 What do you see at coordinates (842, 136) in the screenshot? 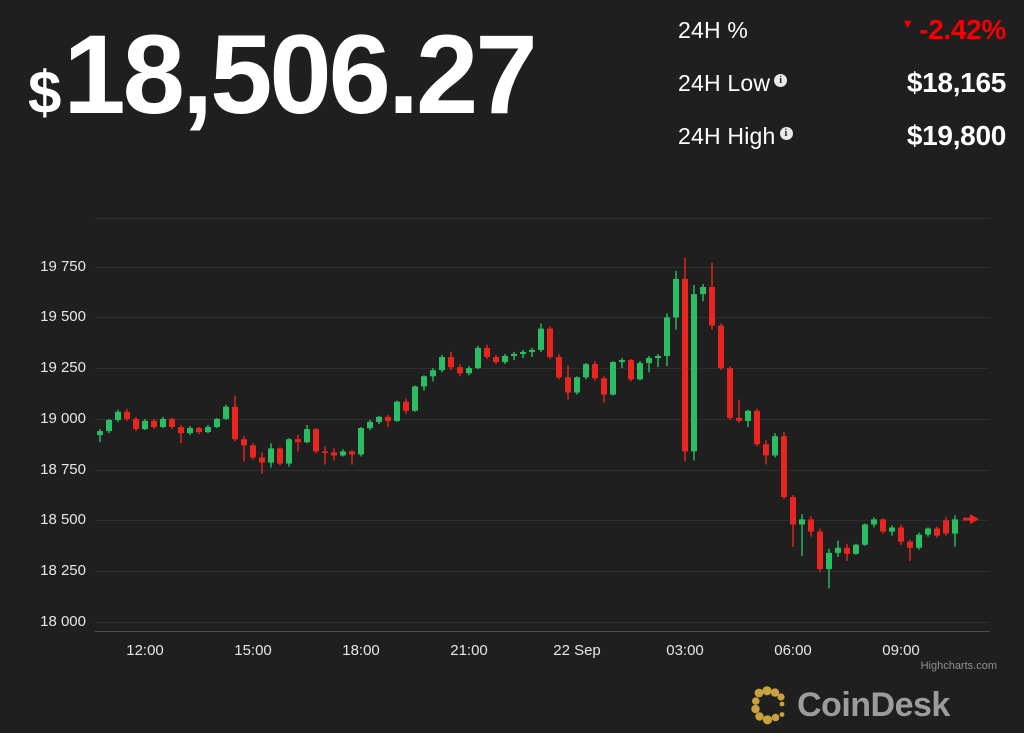
I see `stat-row-24h-high: 24H High i $19,800` at bounding box center [842, 136].